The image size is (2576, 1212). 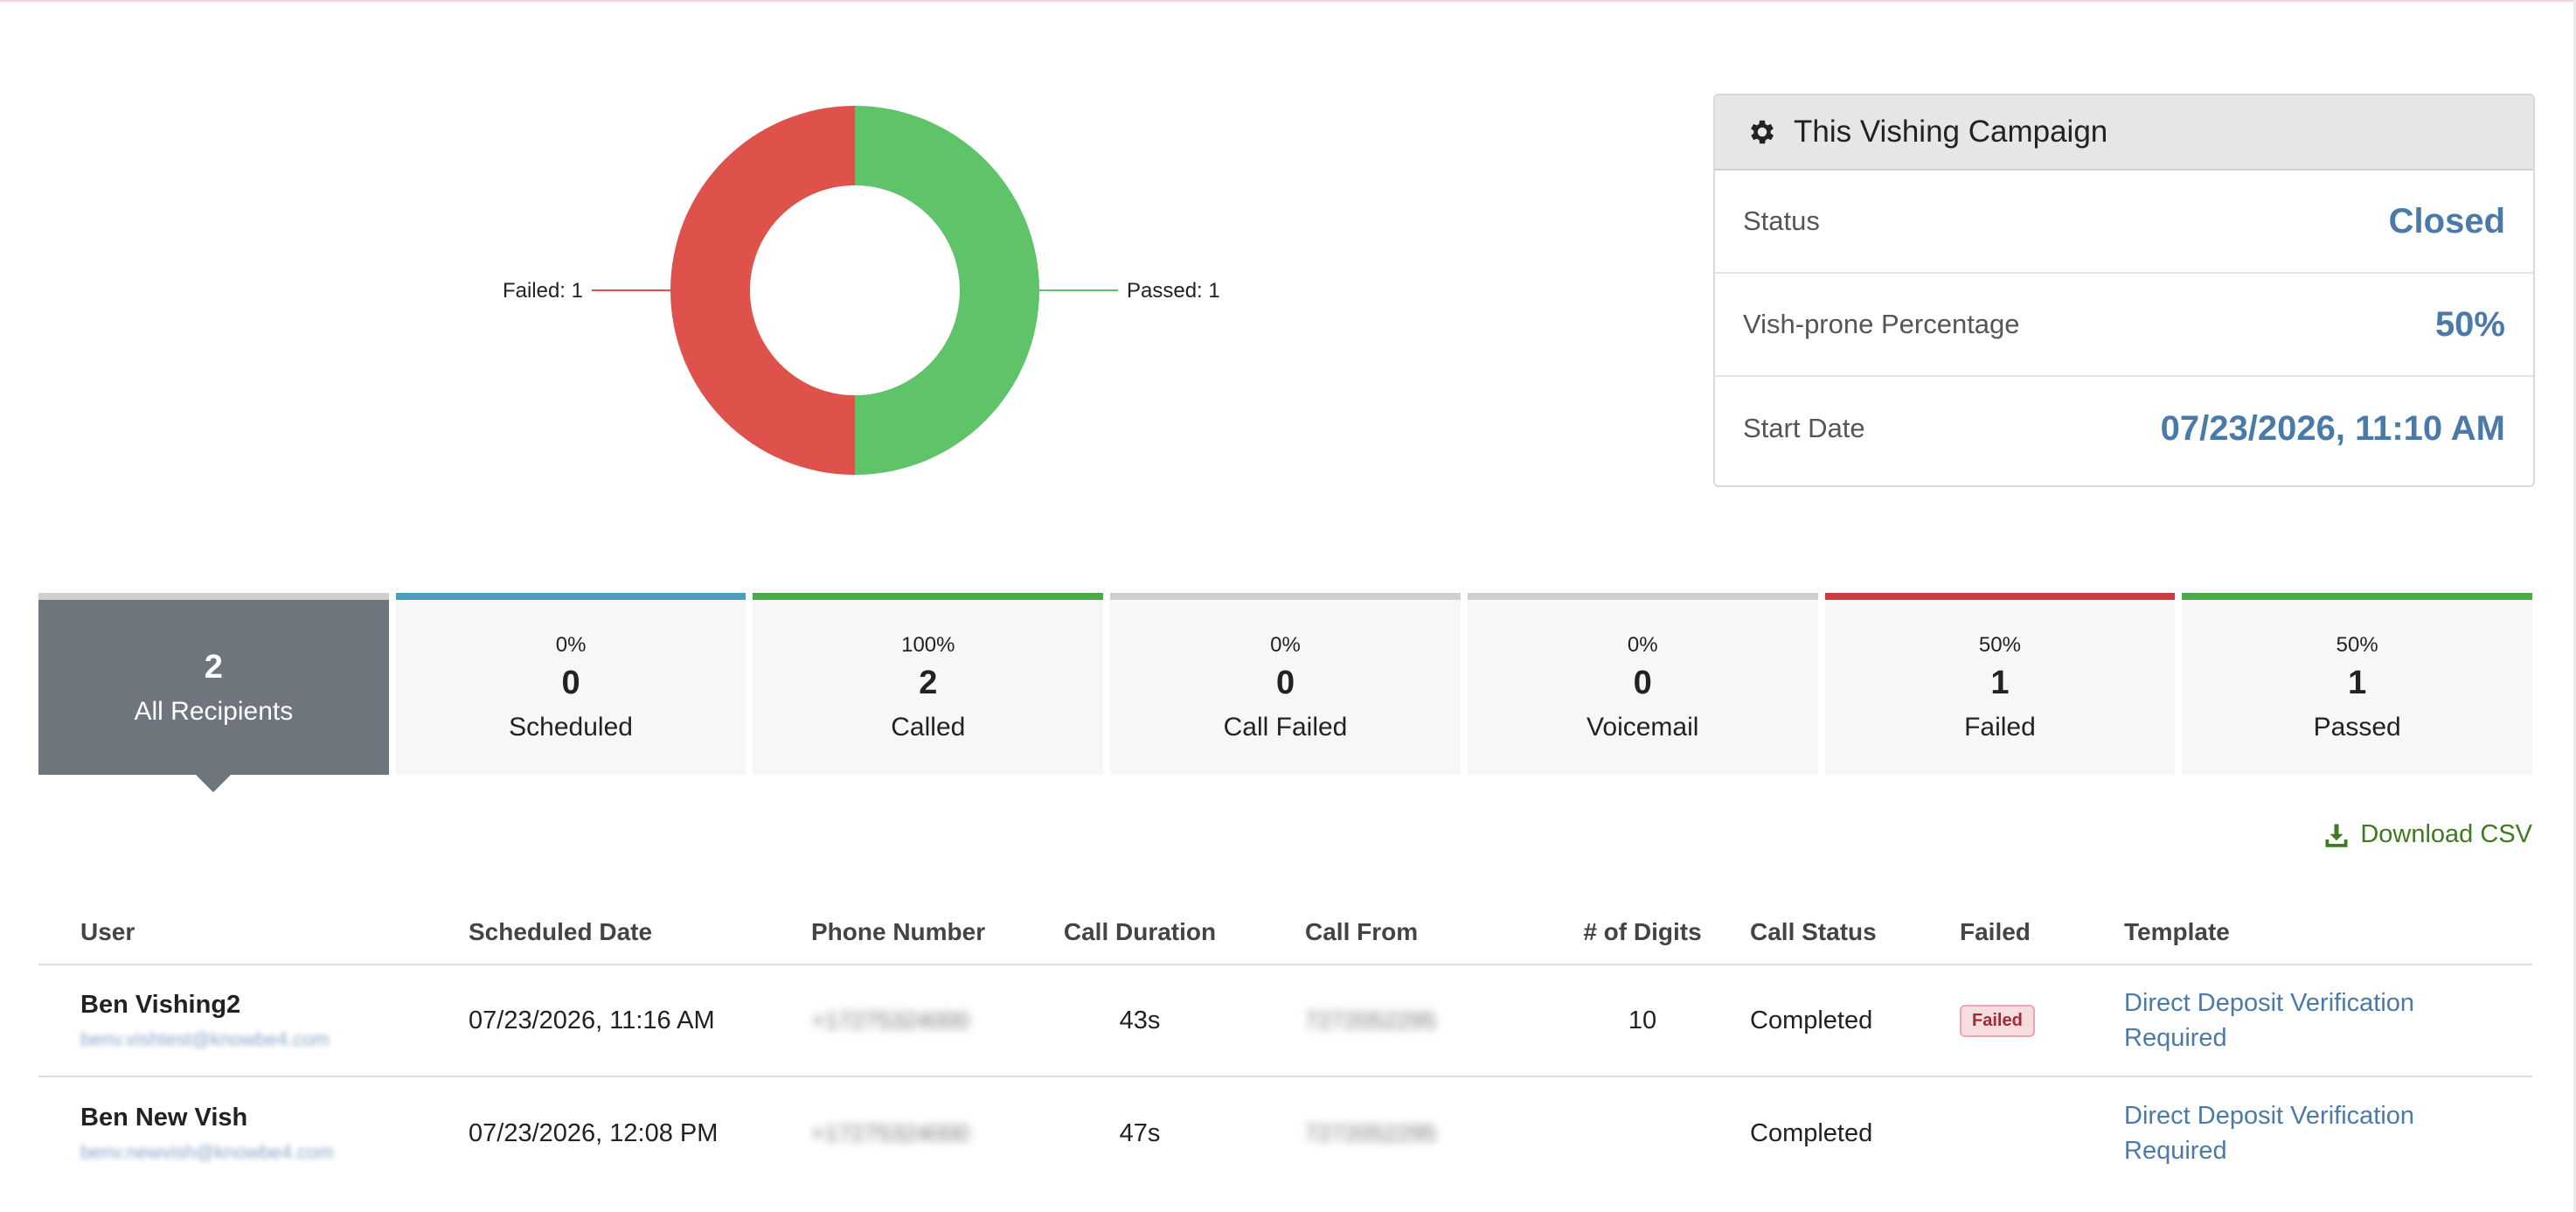 I want to click on download-icon, so click(x=2336, y=835).